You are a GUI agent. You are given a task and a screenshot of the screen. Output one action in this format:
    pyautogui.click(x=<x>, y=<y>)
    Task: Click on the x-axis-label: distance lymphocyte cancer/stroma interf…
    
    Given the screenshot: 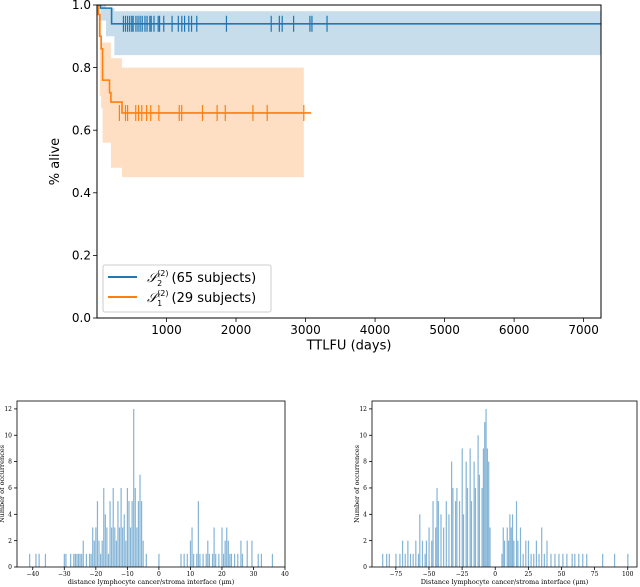 What is the action you would take?
    pyautogui.click(x=151, y=582)
    